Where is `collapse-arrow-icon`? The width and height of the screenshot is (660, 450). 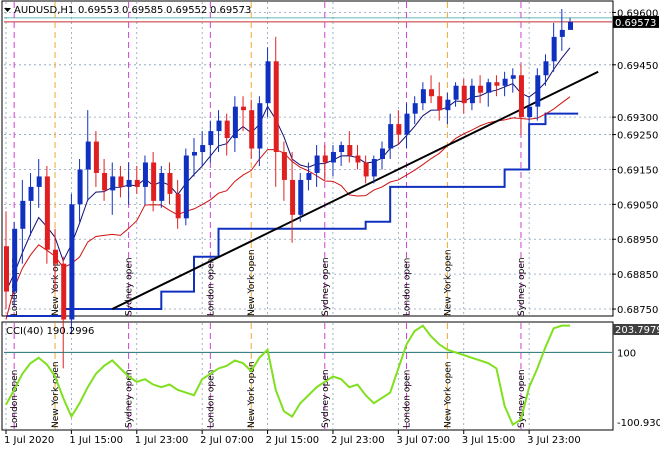 collapse-arrow-icon is located at coordinates (7, 10).